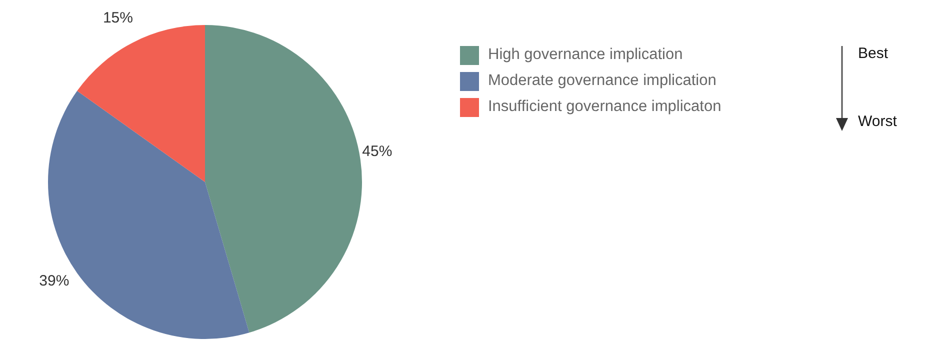 The height and width of the screenshot is (345, 950). What do you see at coordinates (377, 151) in the screenshot?
I see `data-label: 45%` at bounding box center [377, 151].